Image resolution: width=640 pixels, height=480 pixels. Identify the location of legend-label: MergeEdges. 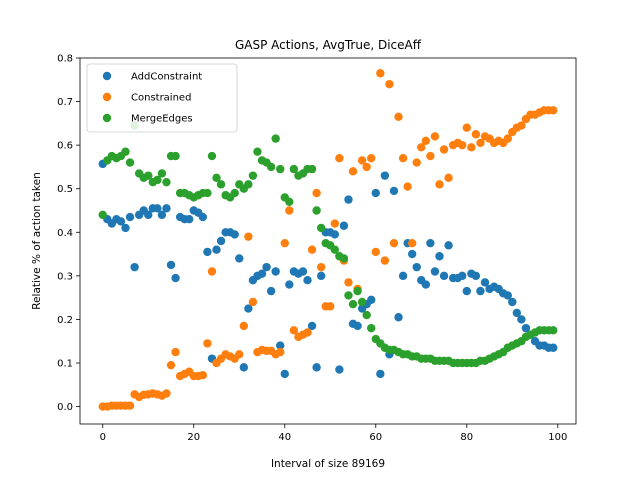
(162, 119).